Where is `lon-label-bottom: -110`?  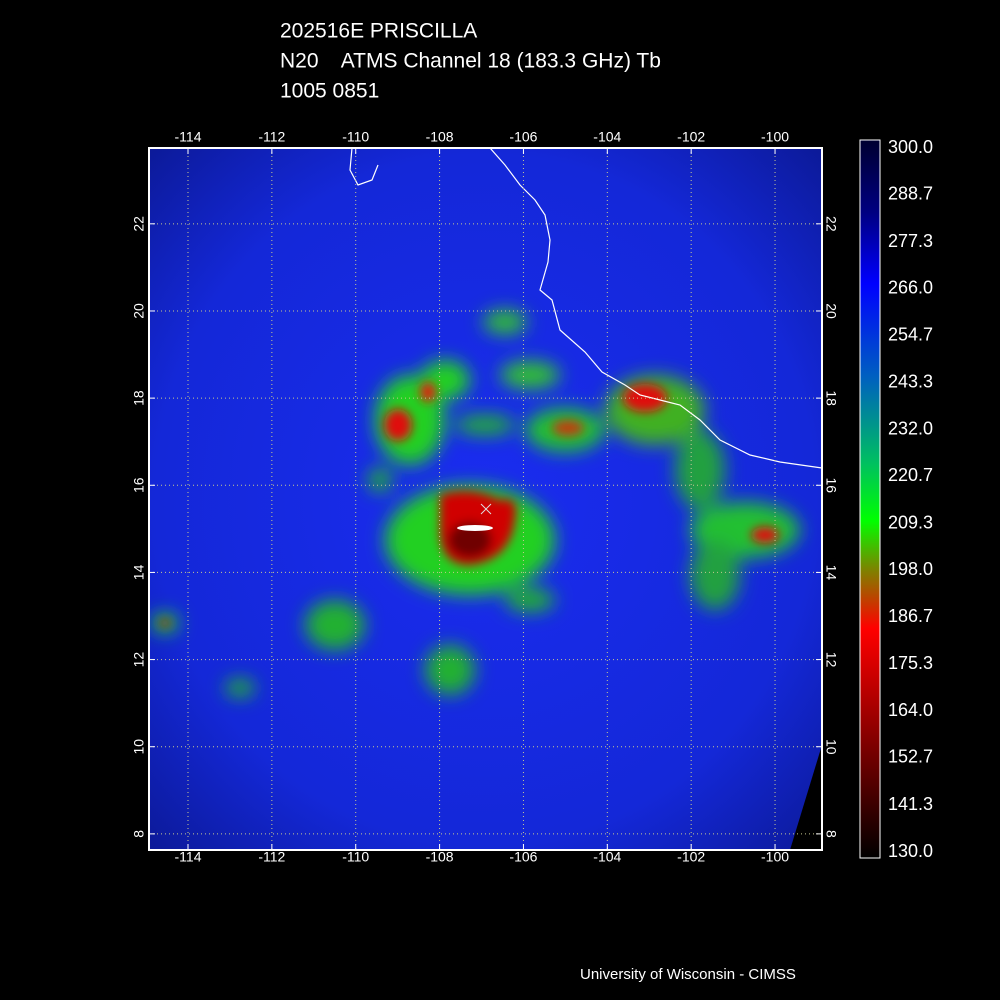 lon-label-bottom: -110 is located at coordinates (355, 857).